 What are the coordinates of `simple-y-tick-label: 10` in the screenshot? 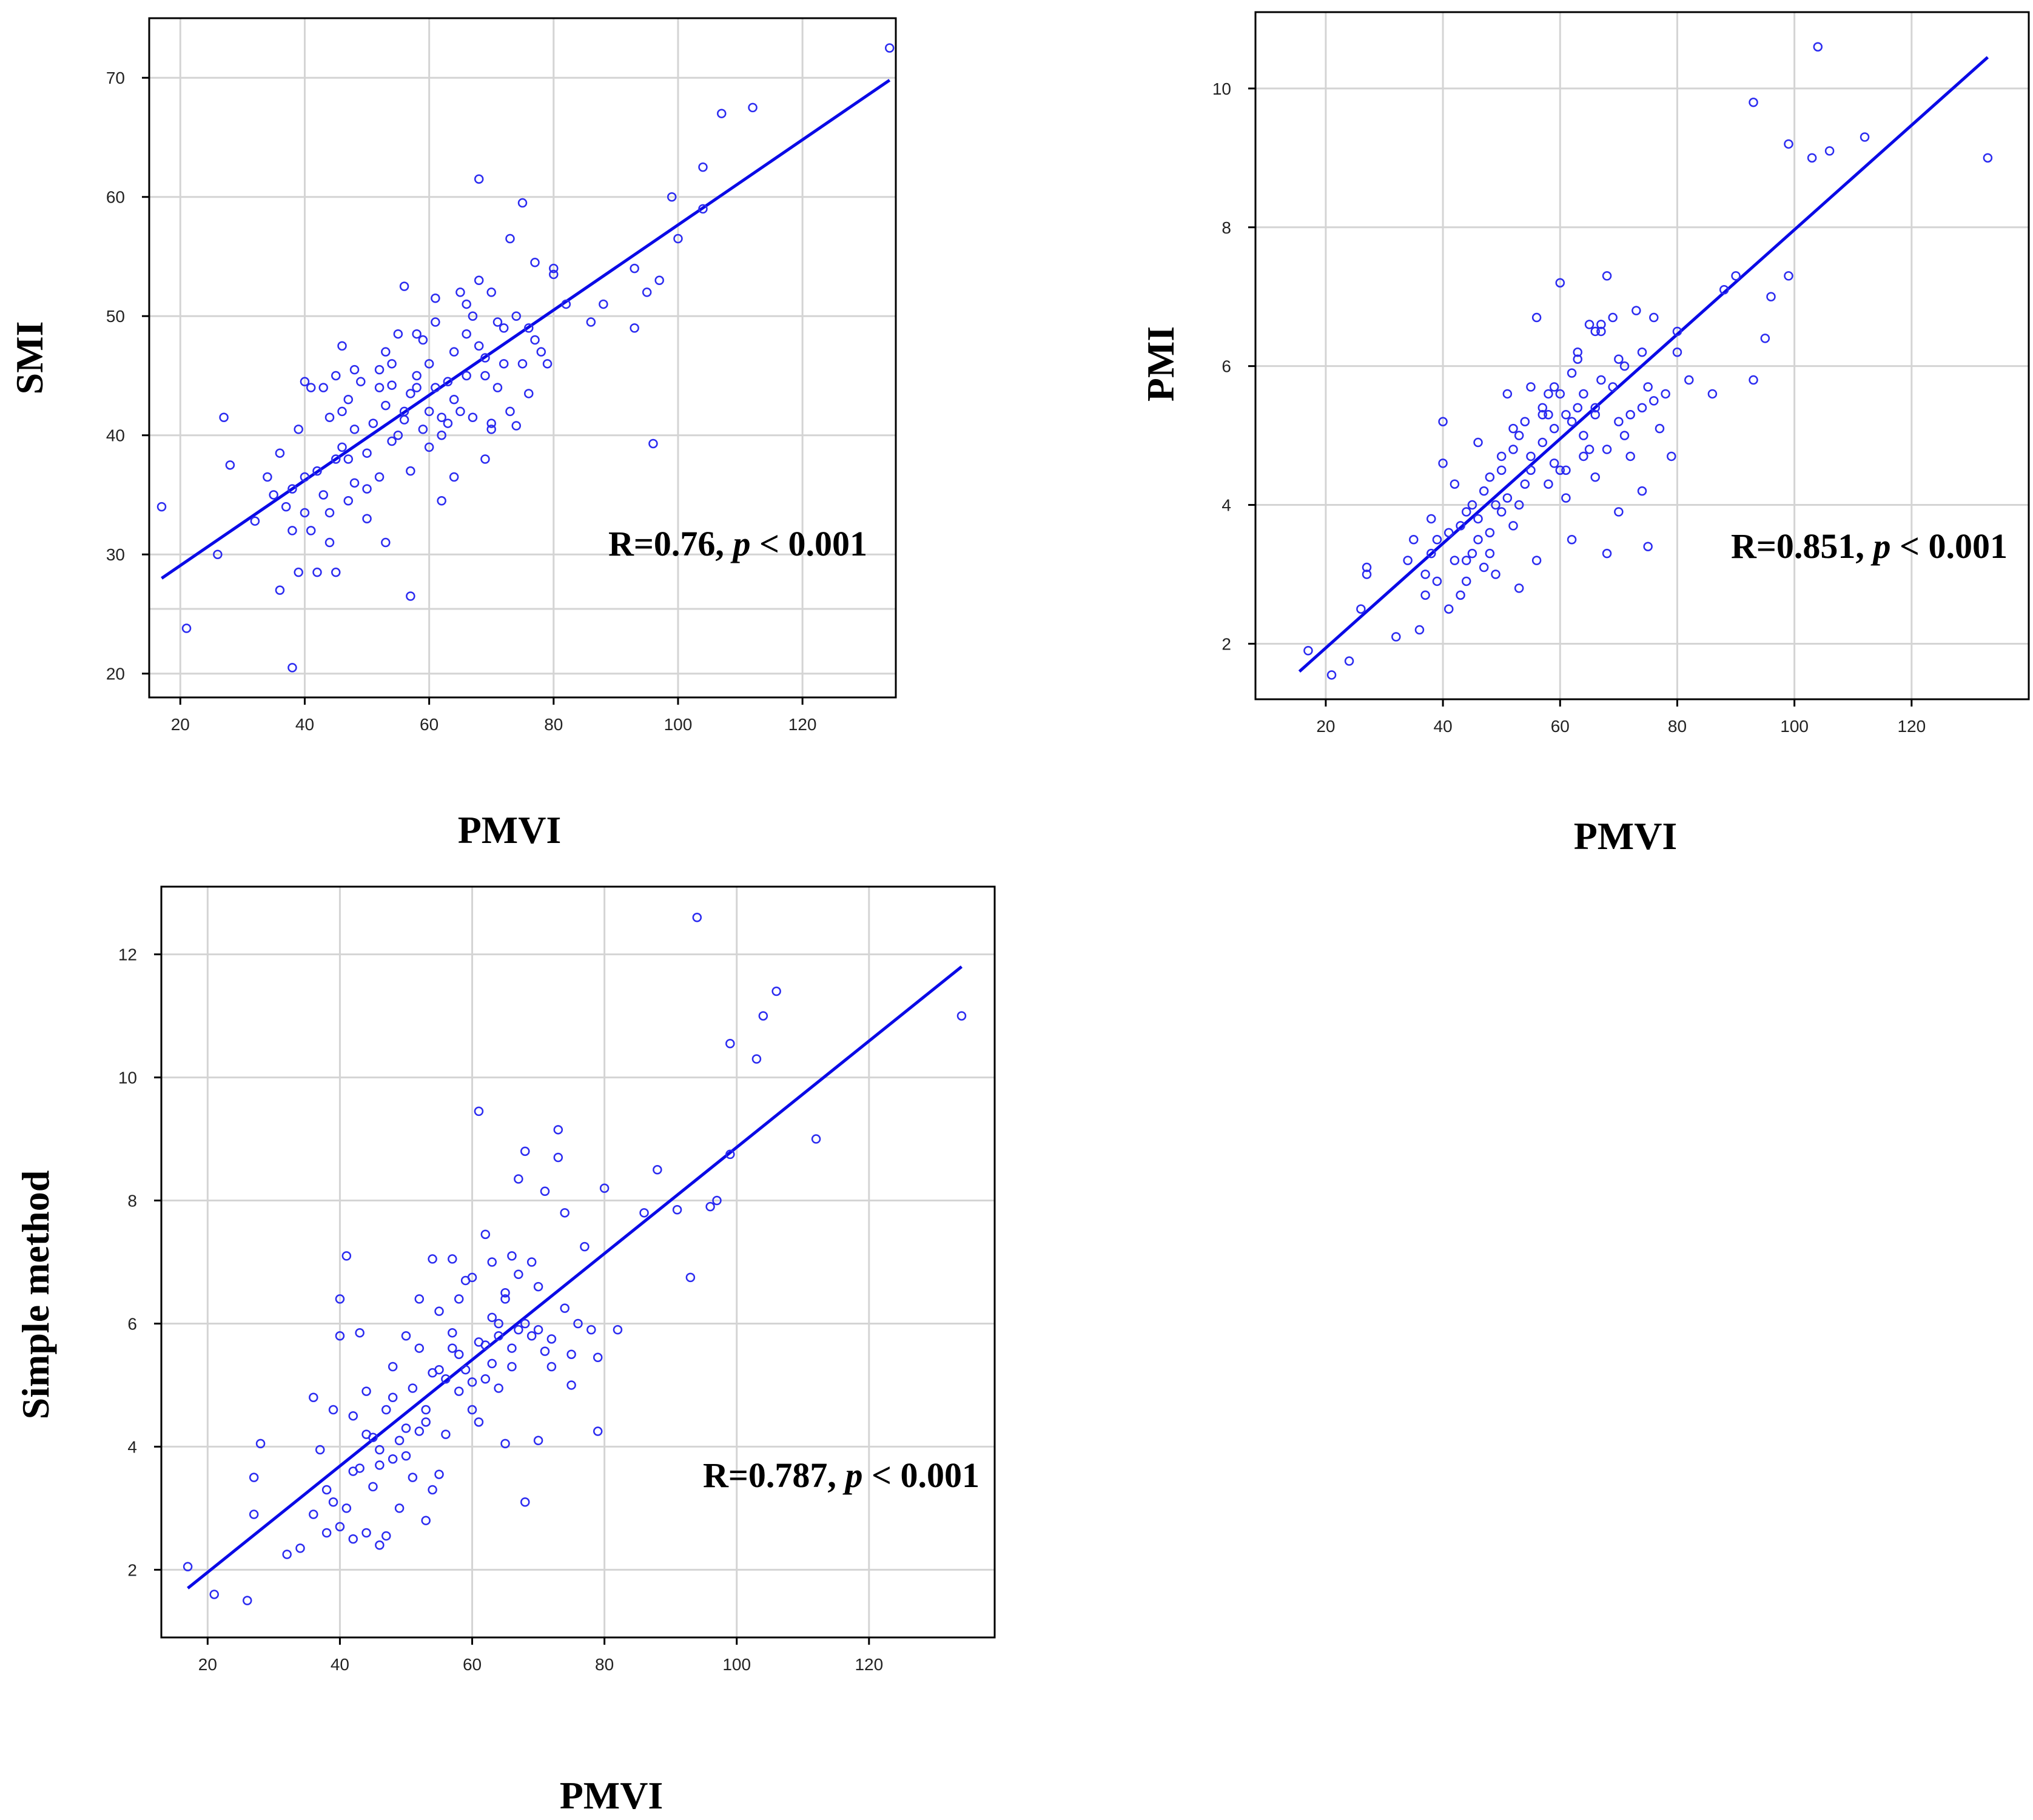 It's located at (128, 1078).